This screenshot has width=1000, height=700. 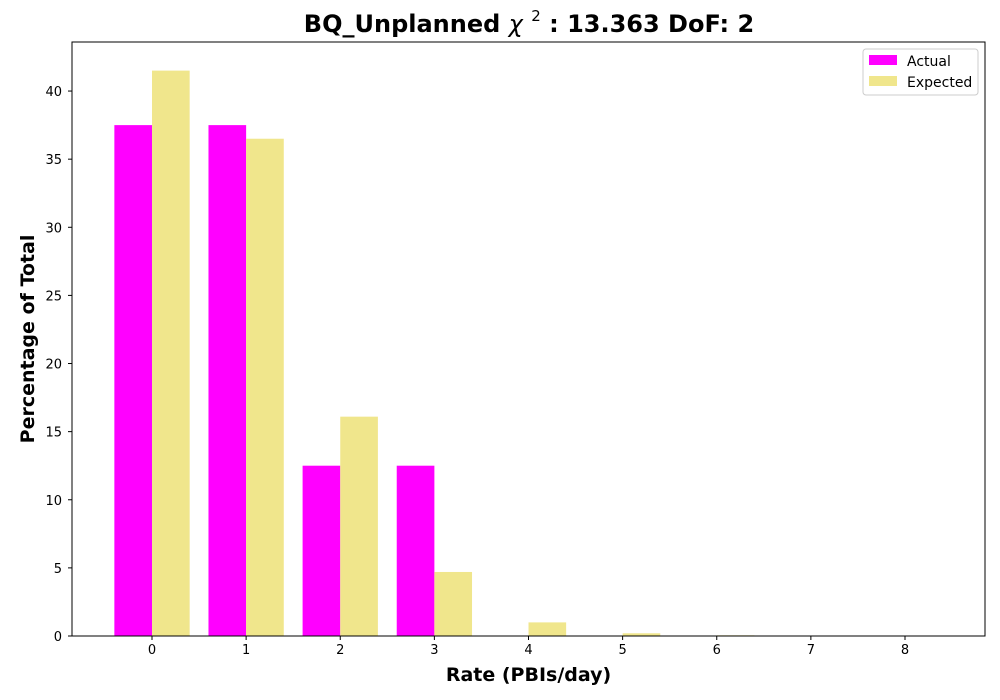 What do you see at coordinates (717, 650) in the screenshot?
I see `x-tick-label-6: 6` at bounding box center [717, 650].